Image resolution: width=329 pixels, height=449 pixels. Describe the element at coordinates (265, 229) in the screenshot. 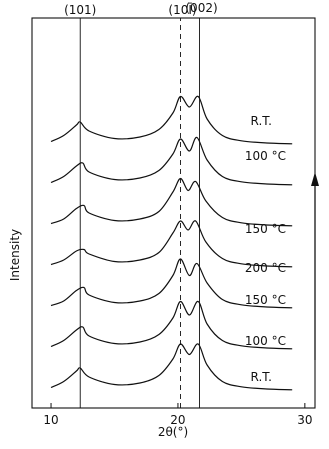

I see `series-label-4: 150 °C` at that location.